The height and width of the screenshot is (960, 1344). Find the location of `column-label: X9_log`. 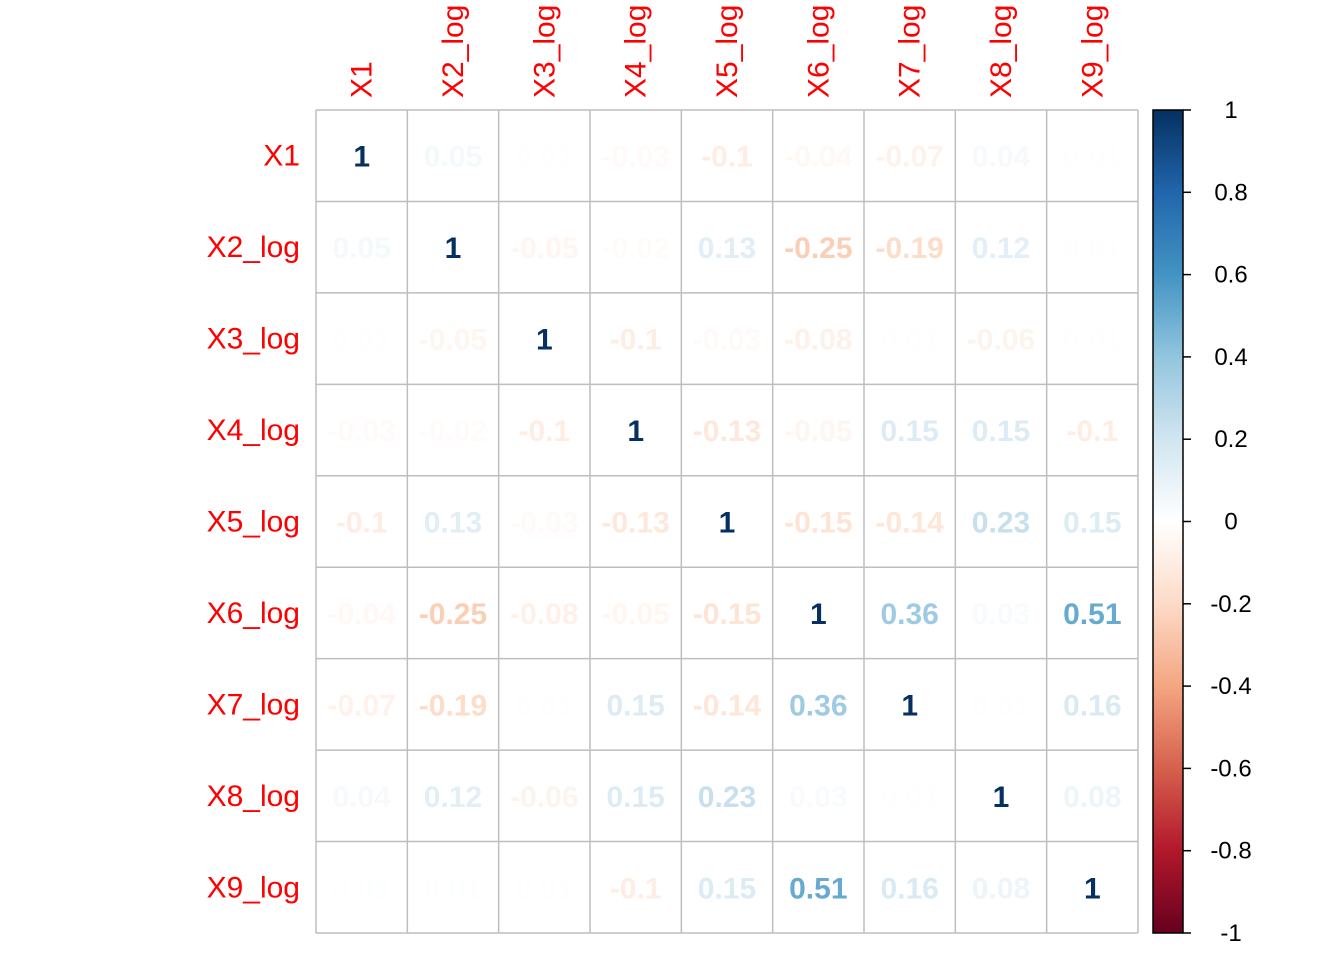

column-label: X9_log is located at coordinates (1092, 51).